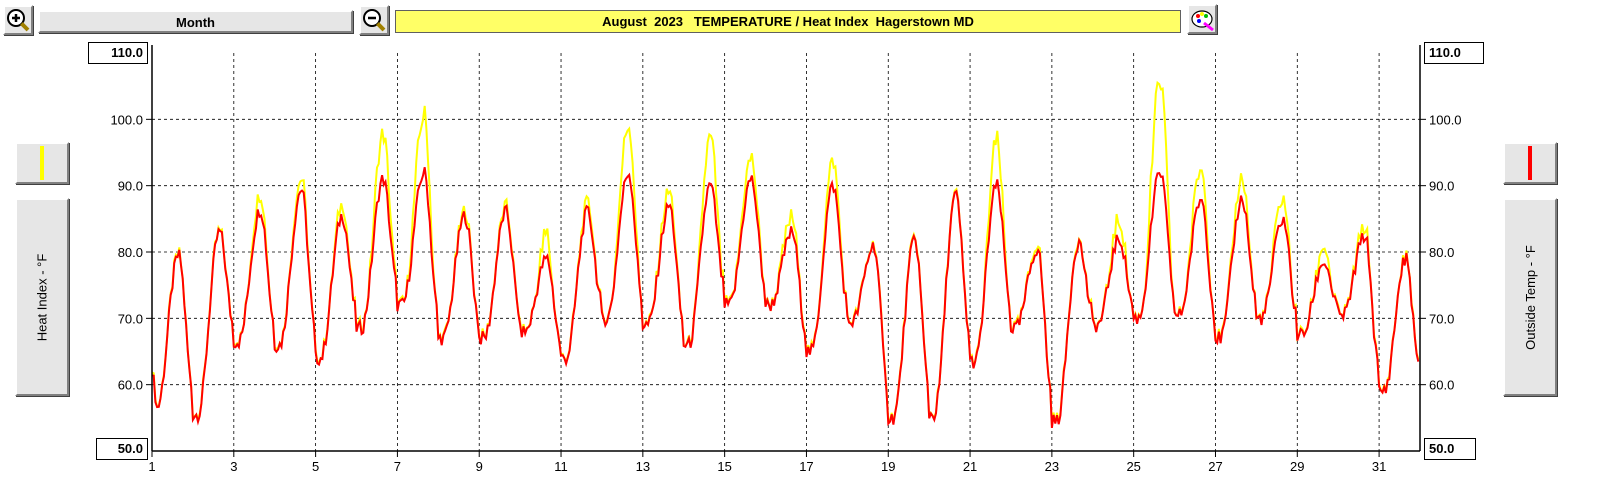  I want to click on x-tick-label: 17, so click(806, 466).